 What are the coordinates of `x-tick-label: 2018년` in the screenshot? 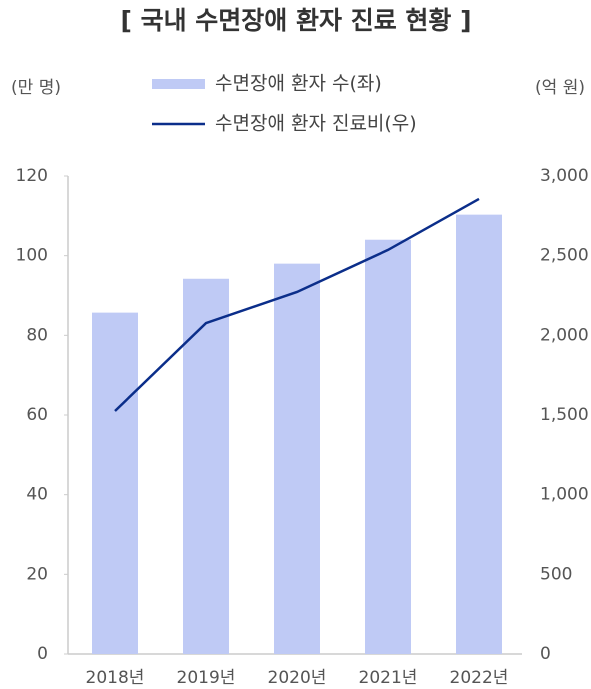 It's located at (115, 678).